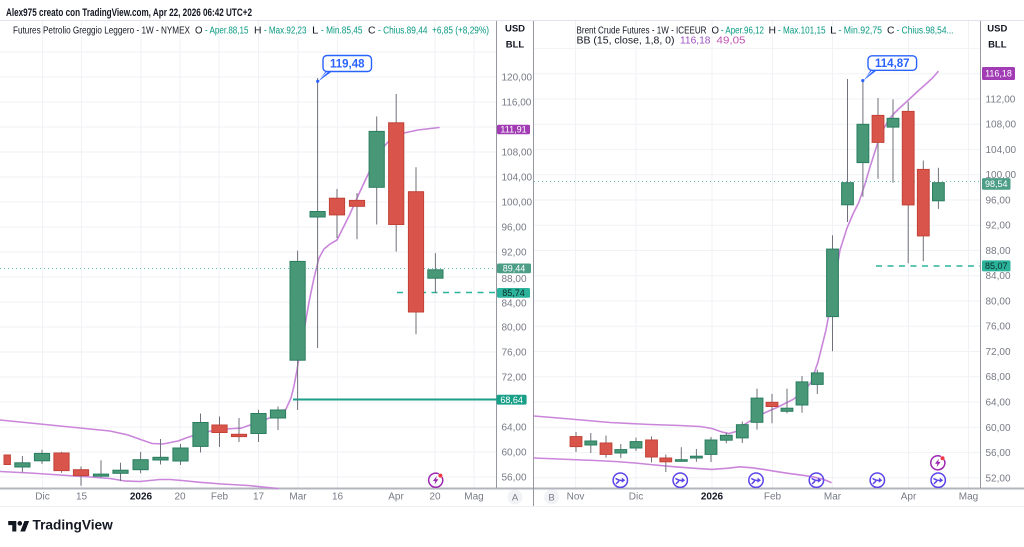  I want to click on svg-text: 68,00, so click(998, 377).